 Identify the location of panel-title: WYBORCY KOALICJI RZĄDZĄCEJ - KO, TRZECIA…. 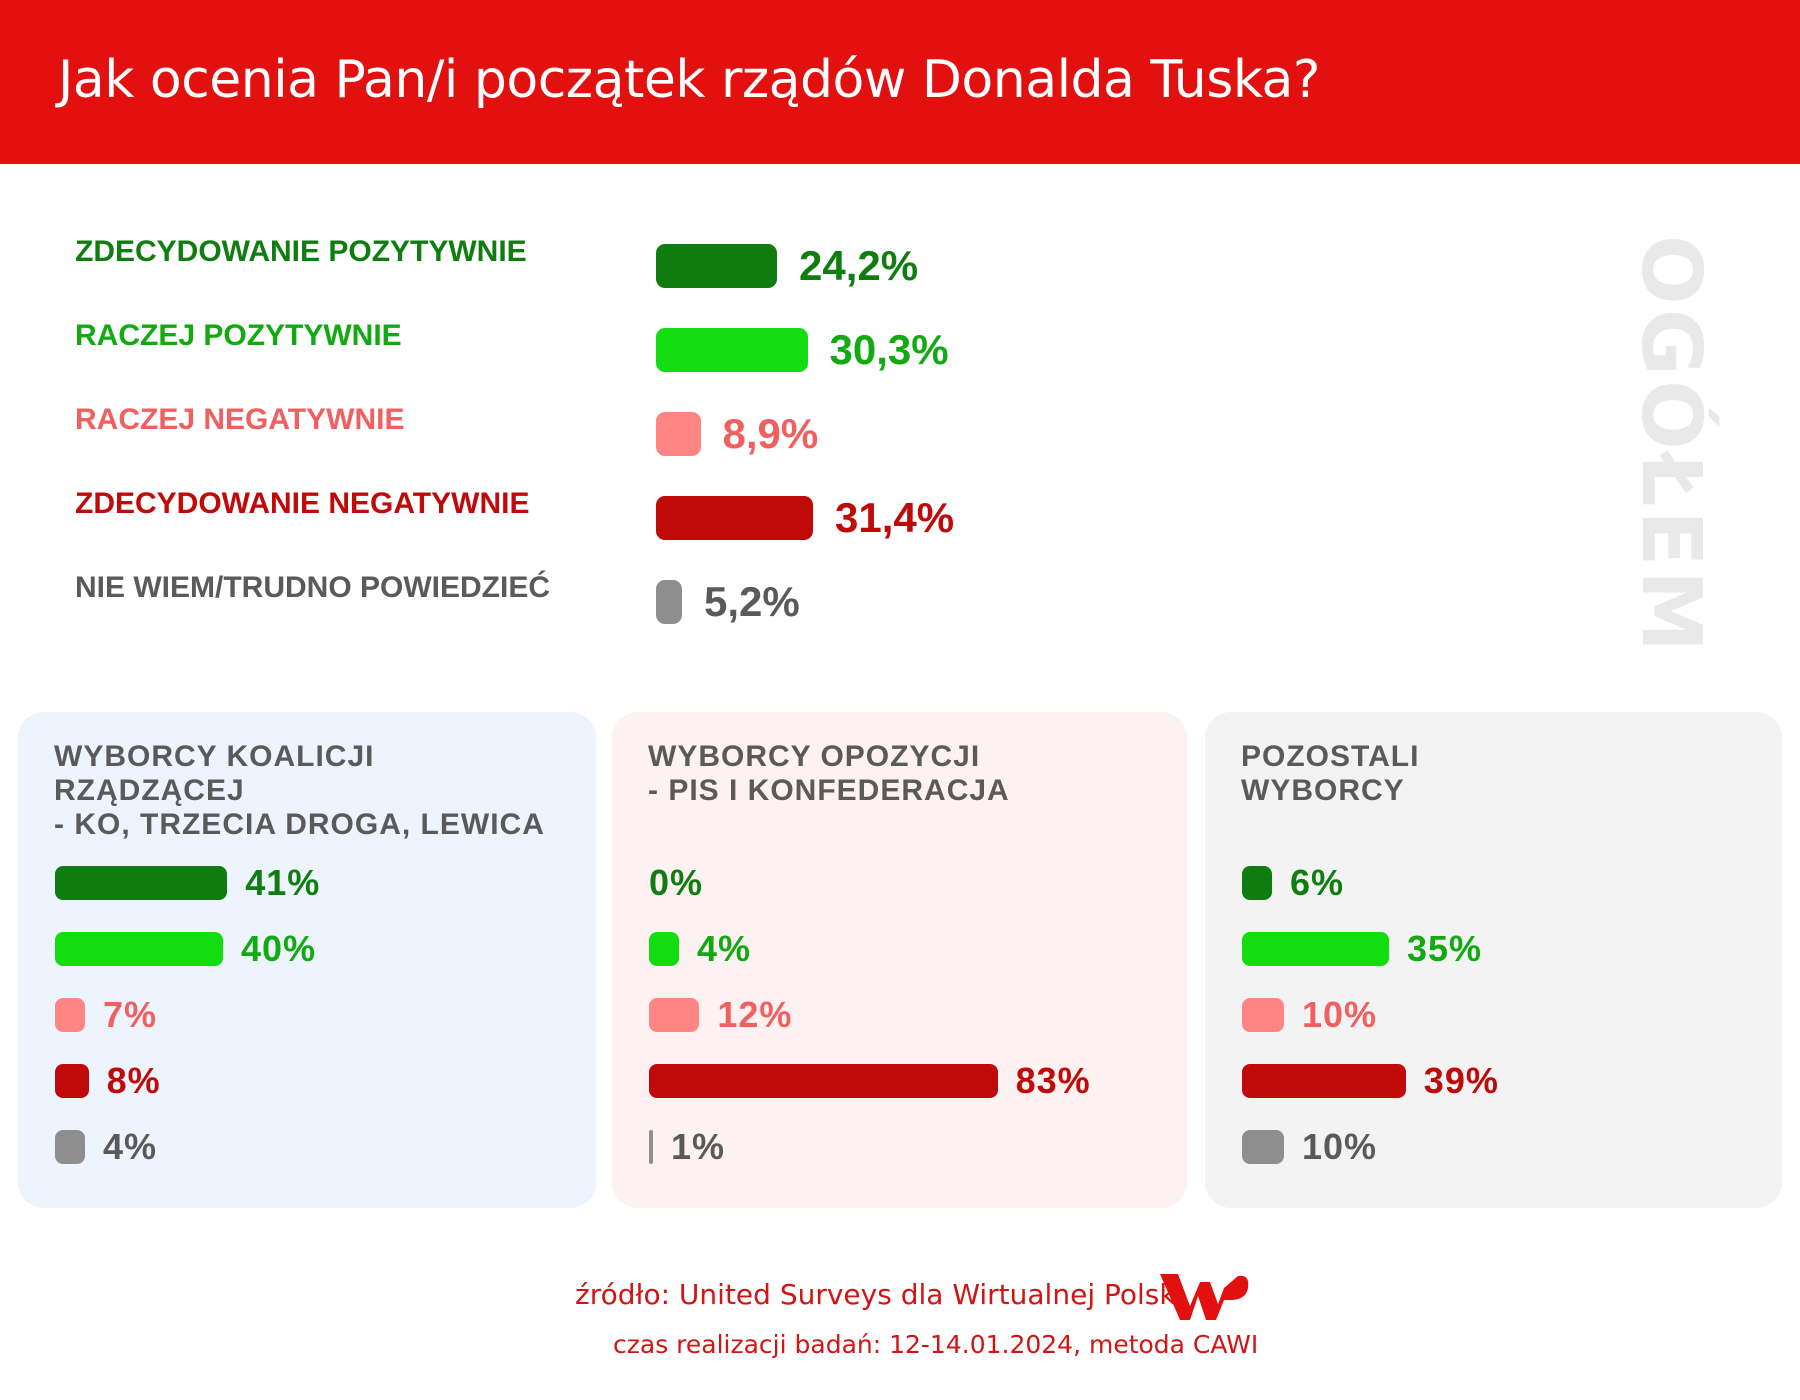
(299, 790).